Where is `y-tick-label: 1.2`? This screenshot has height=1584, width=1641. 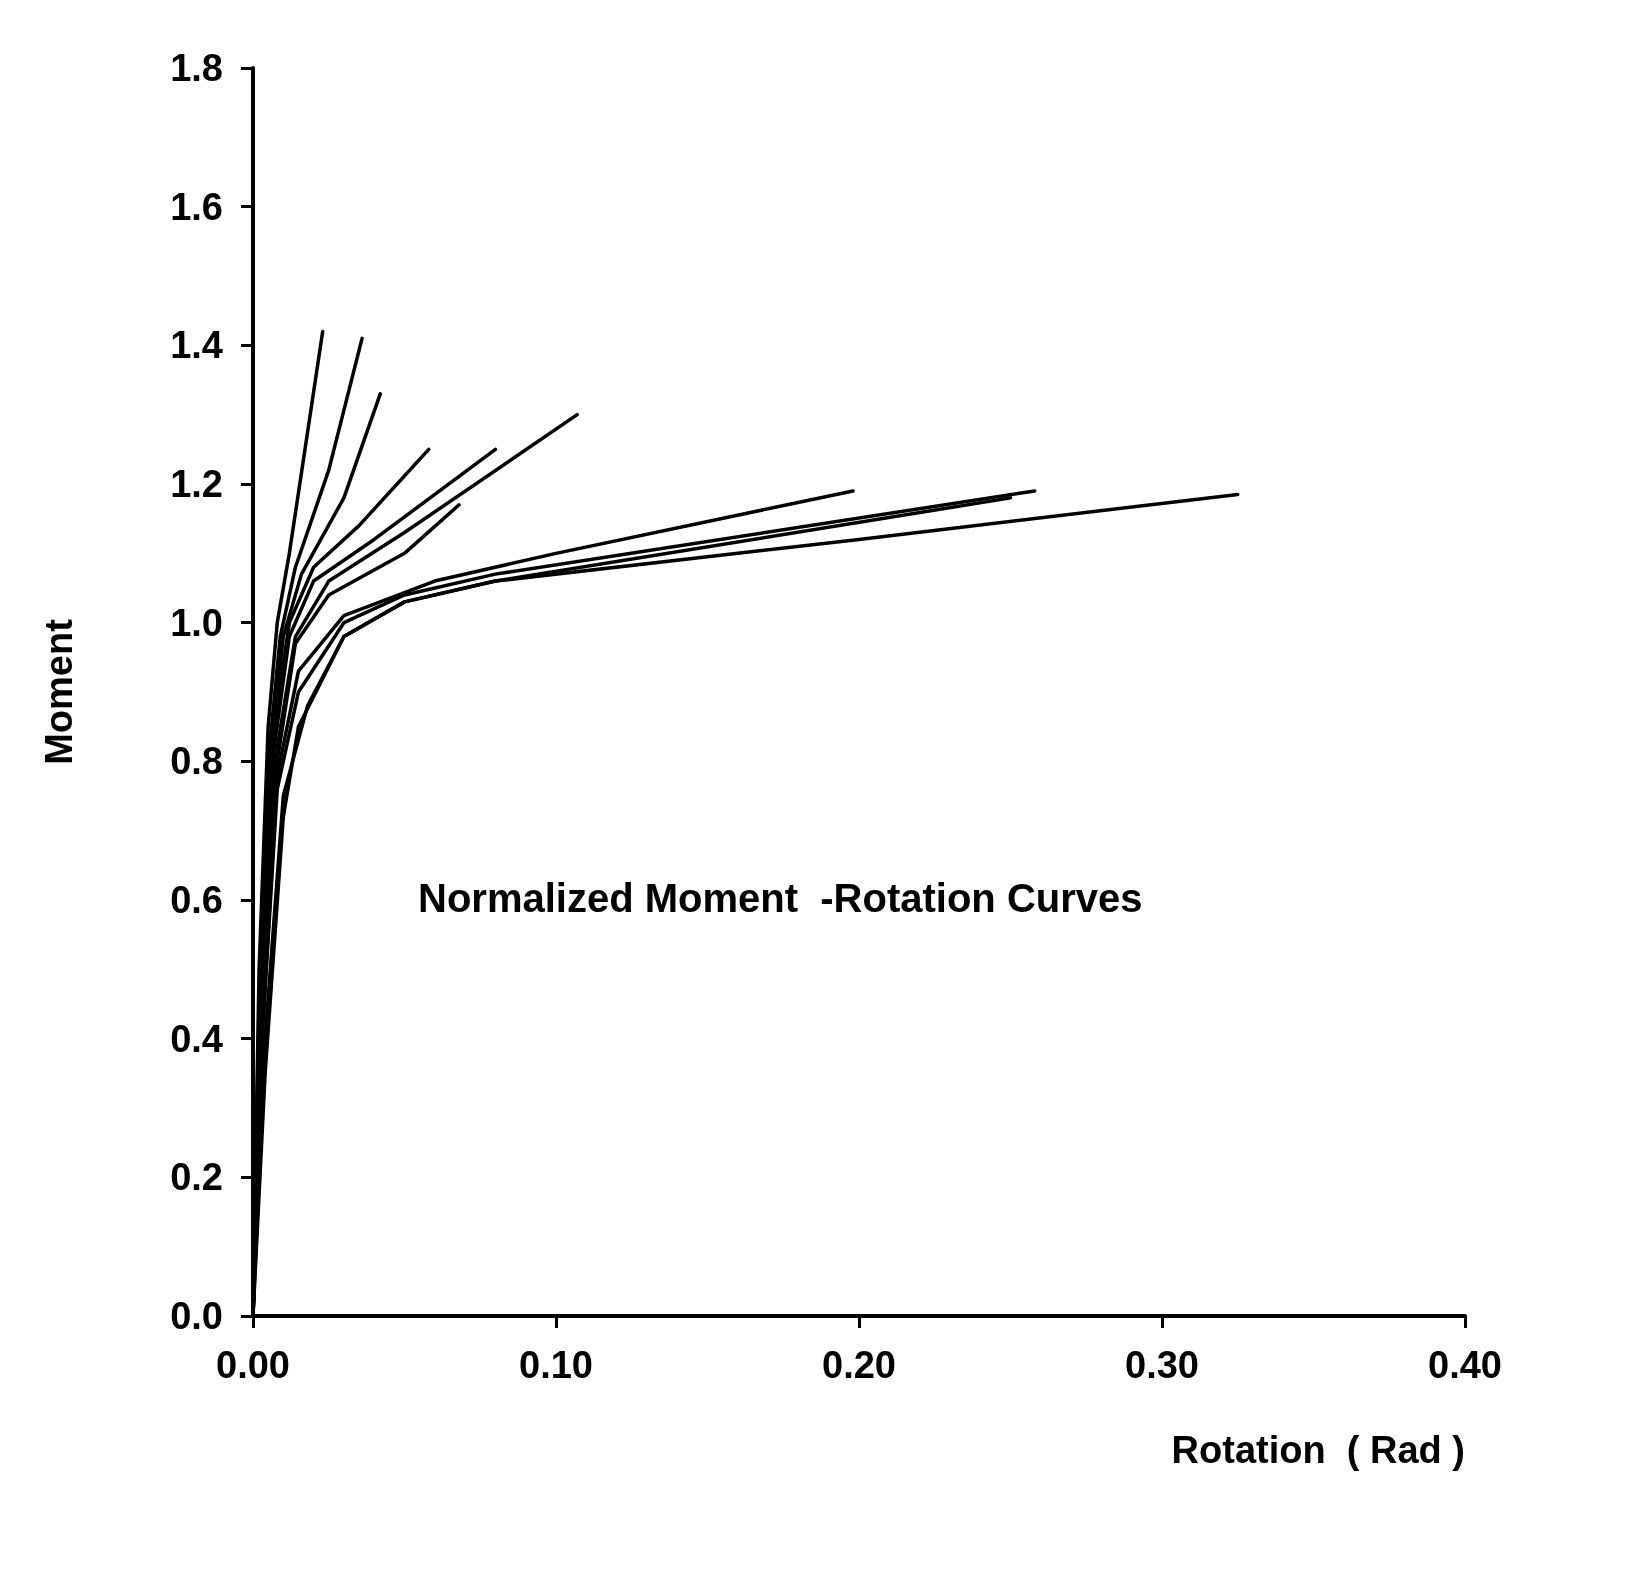
y-tick-label: 1.2 is located at coordinates (196, 484).